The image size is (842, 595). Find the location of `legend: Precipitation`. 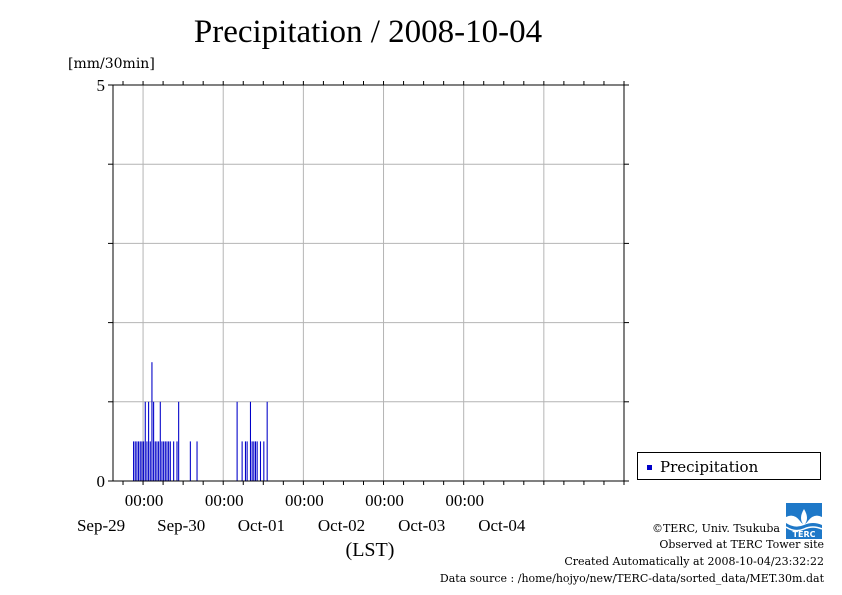

legend: Precipitation is located at coordinates (729, 466).